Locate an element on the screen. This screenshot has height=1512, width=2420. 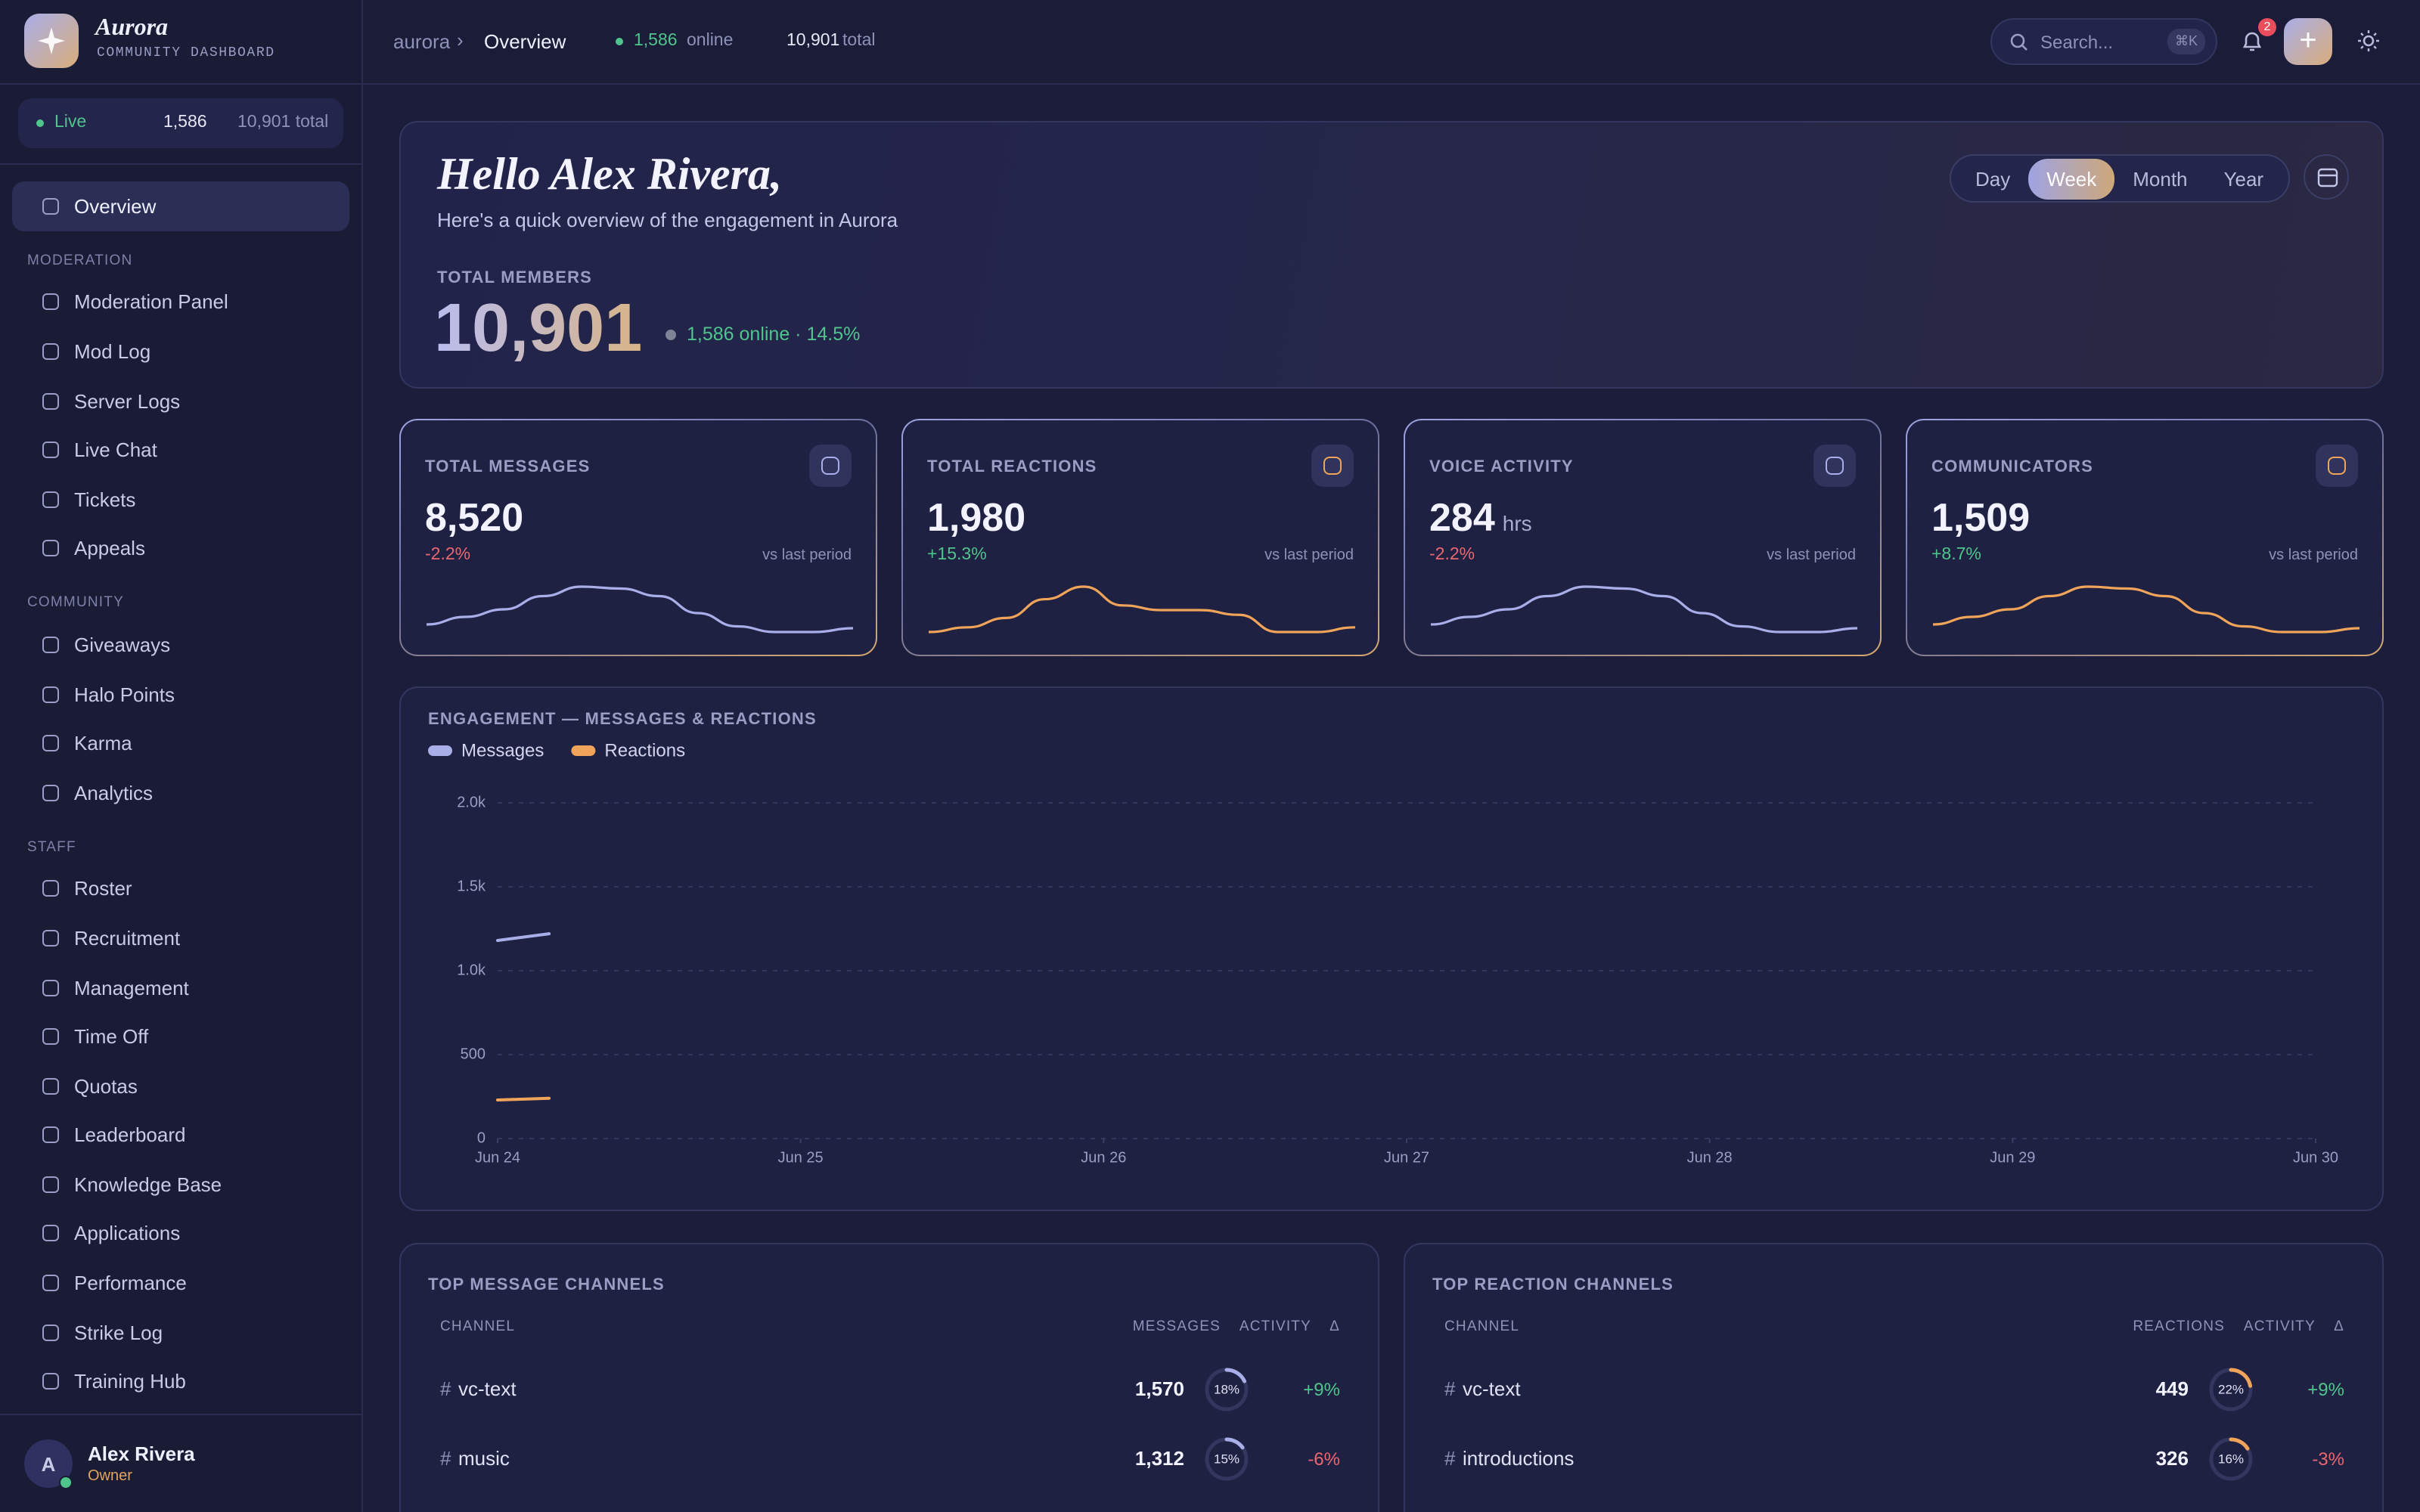
nav-label: Mod Log is located at coordinates (112, 351).